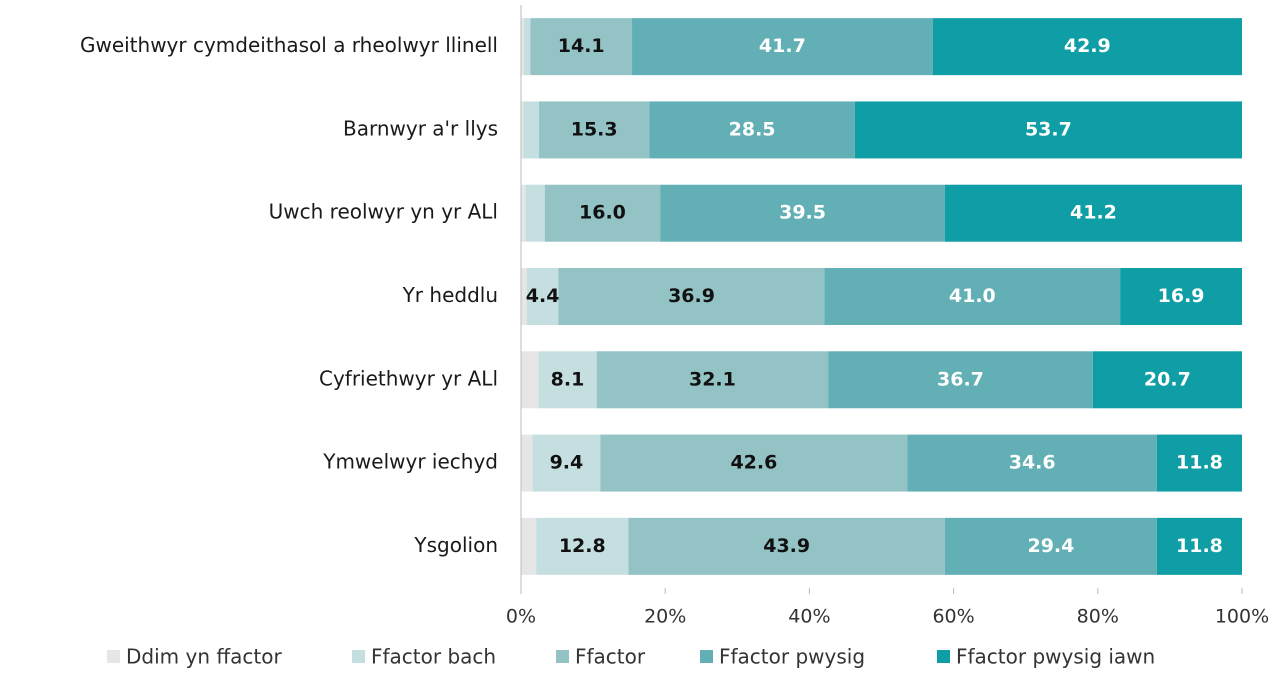  I want to click on legend-label: Ffactor bach, so click(433, 657).